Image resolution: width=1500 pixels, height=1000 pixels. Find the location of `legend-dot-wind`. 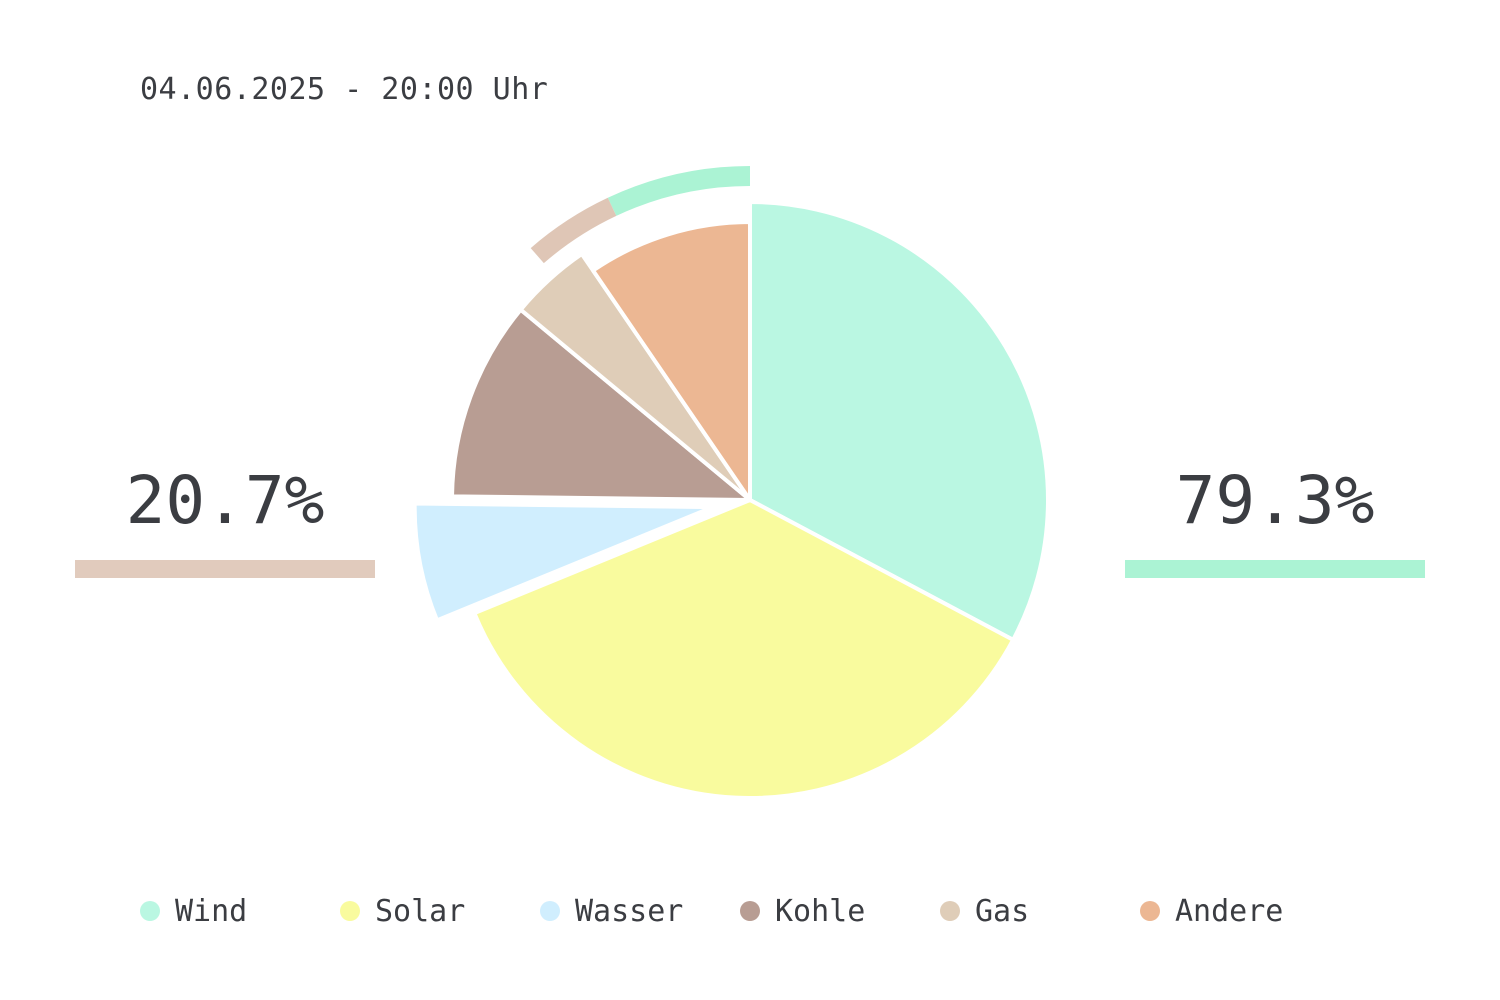

legend-dot-wind is located at coordinates (150, 911).